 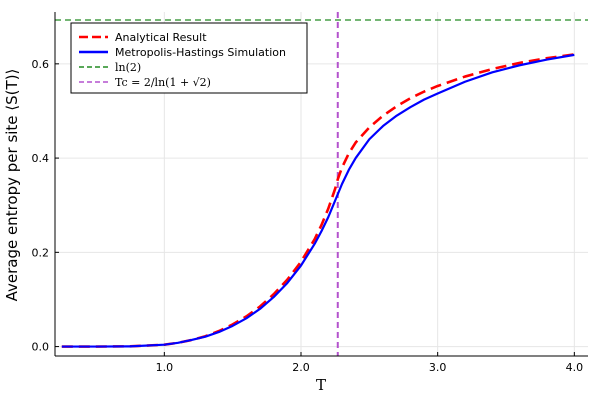 What do you see at coordinates (12, 185) in the screenshot?
I see `y-axis-label: Average entropy per site ⟨S(T)⟩` at bounding box center [12, 185].